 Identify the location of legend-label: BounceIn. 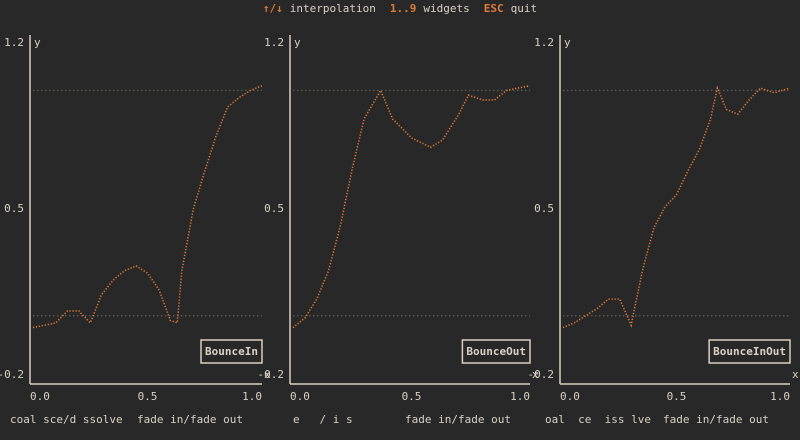
(231, 351).